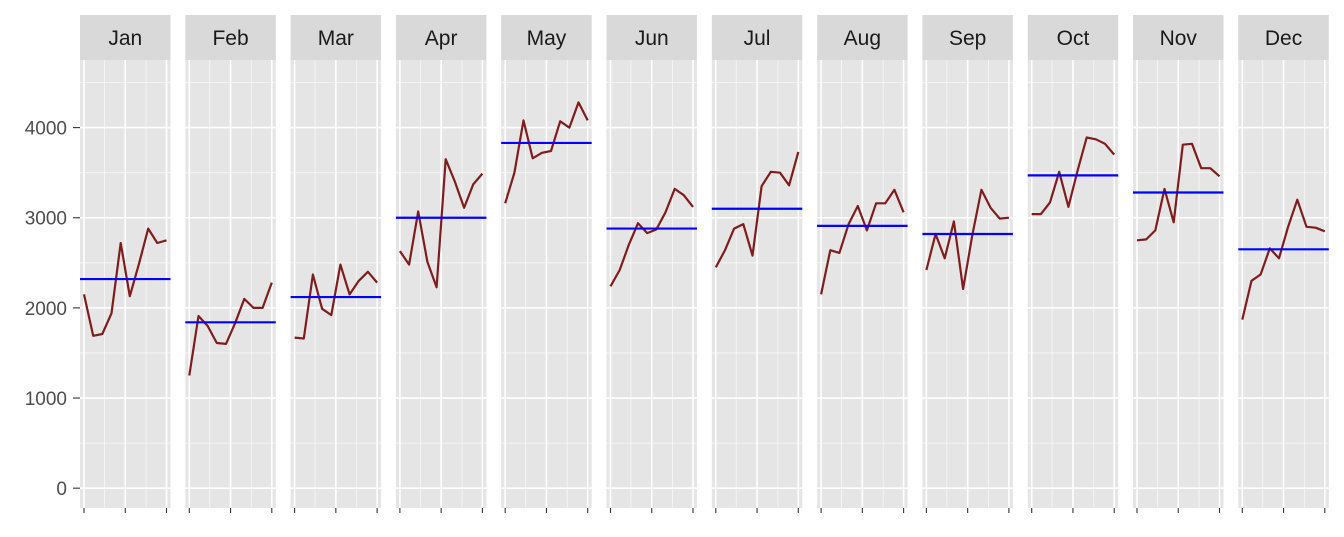  Describe the element at coordinates (1178, 264) in the screenshot. I see `panel-nov: Nov` at that location.